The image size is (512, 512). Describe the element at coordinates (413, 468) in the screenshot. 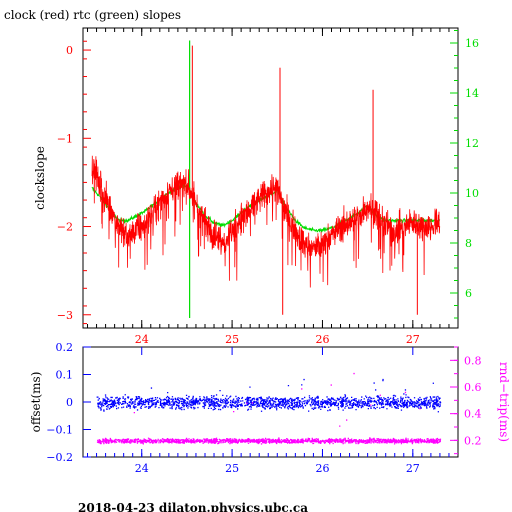

I see `offset-xtick-label: 27` at that location.